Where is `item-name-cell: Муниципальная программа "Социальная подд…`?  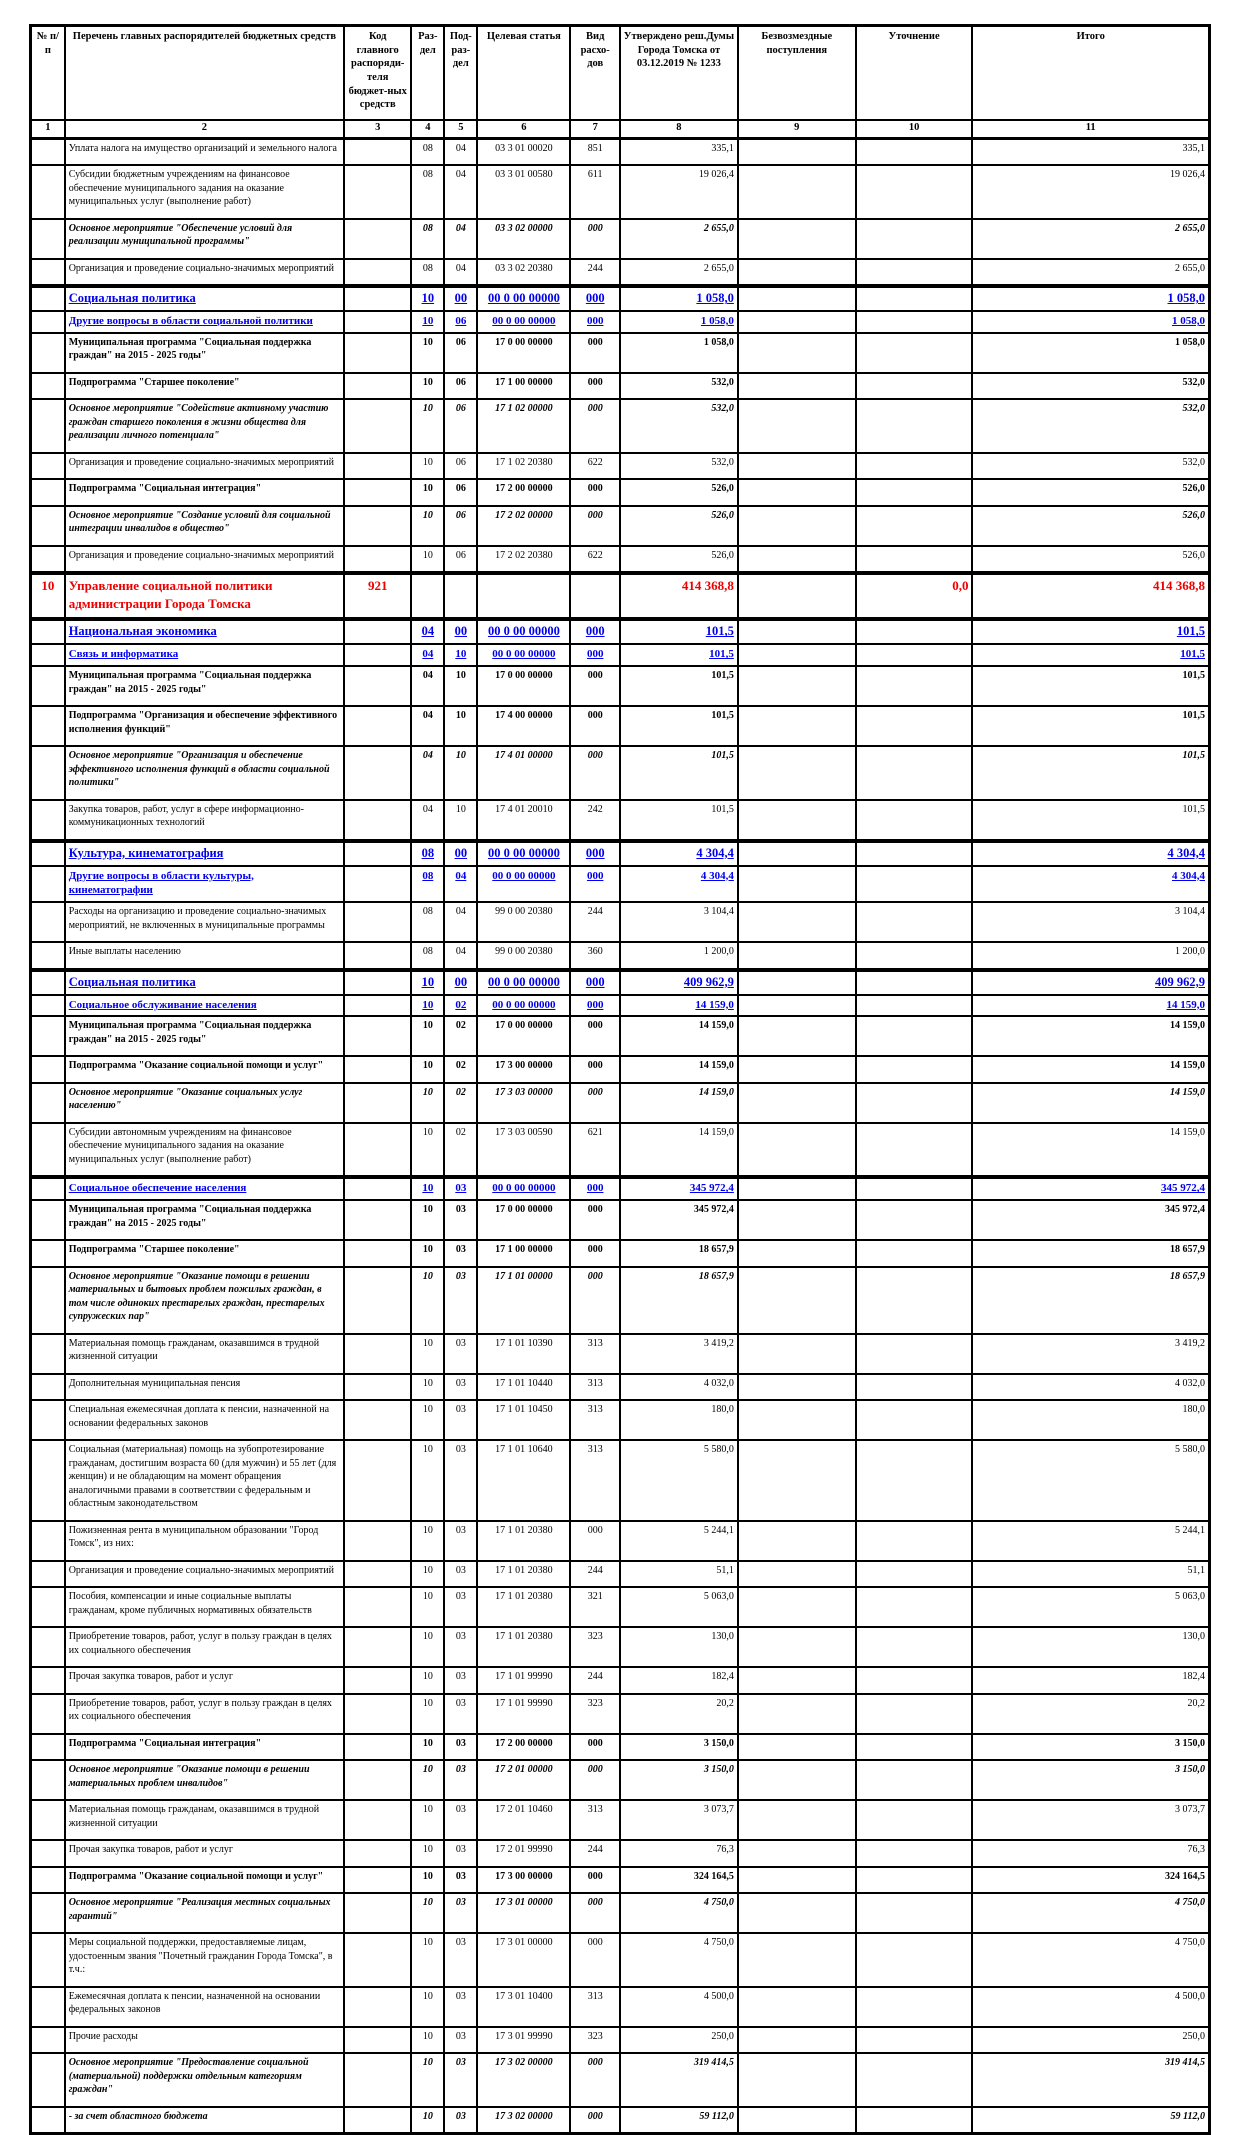
item-name-cell: Муниципальная программа "Социальная подд… is located at coordinates (204, 1036).